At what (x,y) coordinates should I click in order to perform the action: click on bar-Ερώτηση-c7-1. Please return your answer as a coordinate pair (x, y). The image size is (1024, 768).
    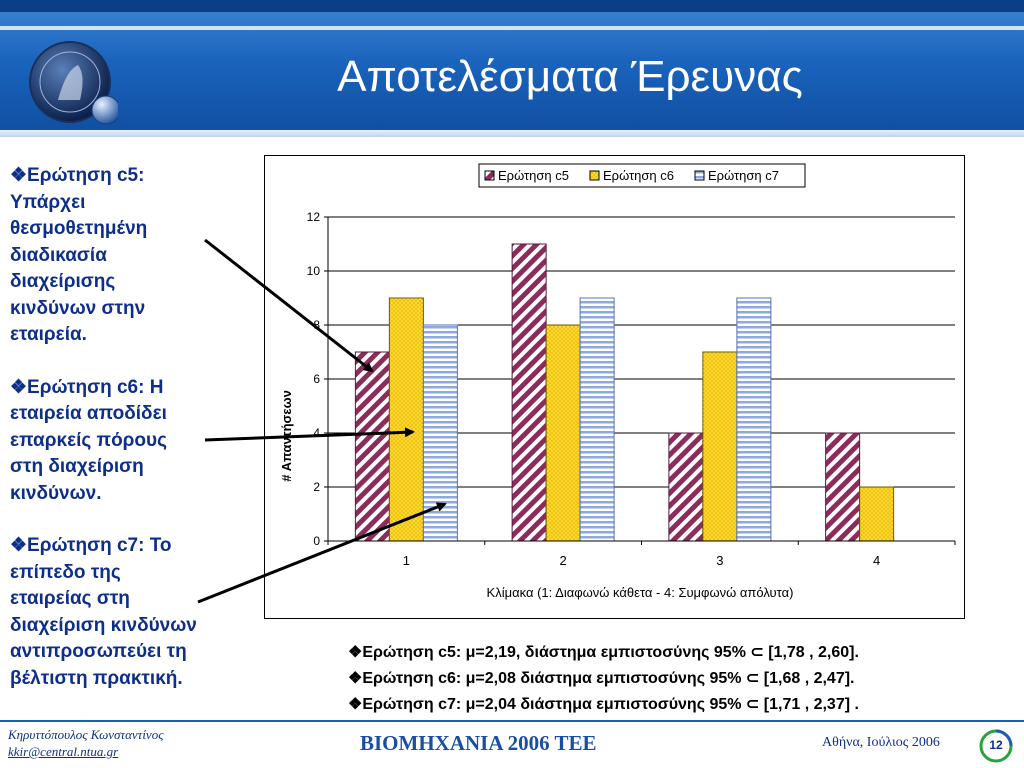
    Looking at the image, I should click on (440, 433).